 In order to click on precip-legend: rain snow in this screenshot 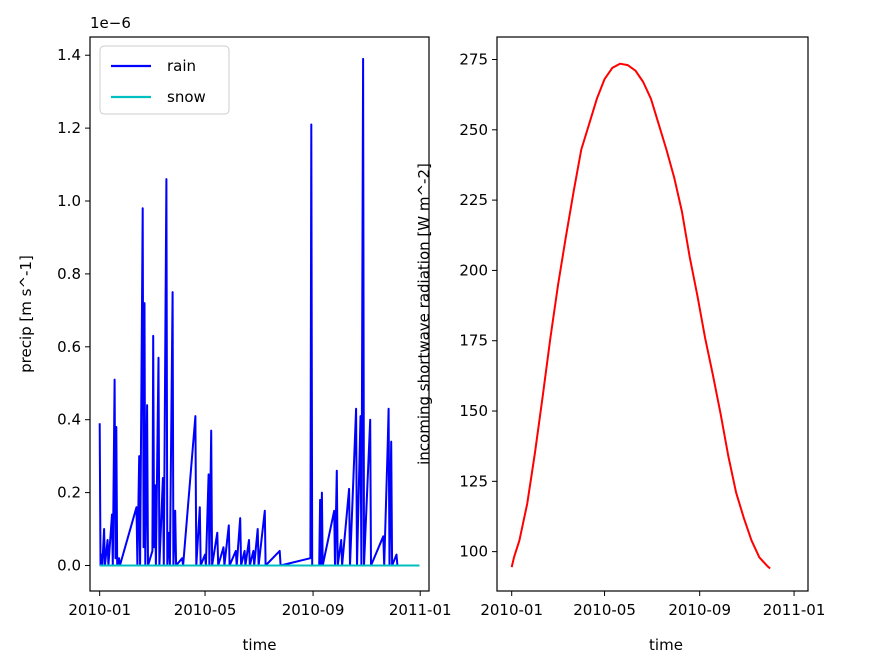, I will do `click(164, 80)`.